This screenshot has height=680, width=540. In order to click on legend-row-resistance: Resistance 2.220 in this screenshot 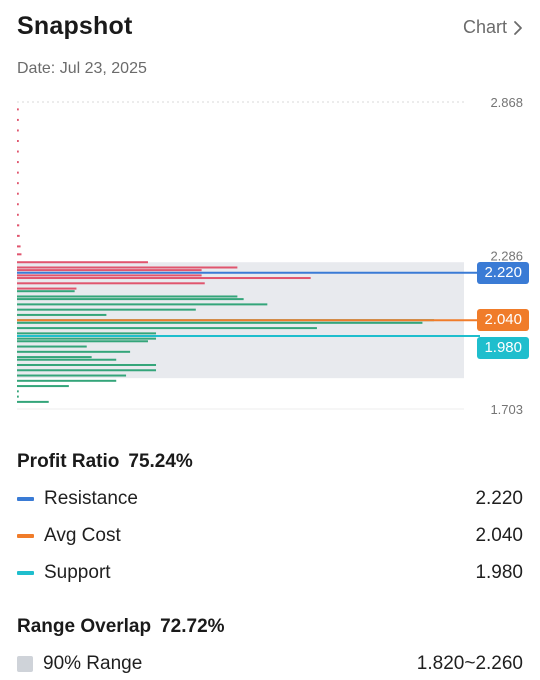, I will do `click(270, 499)`.